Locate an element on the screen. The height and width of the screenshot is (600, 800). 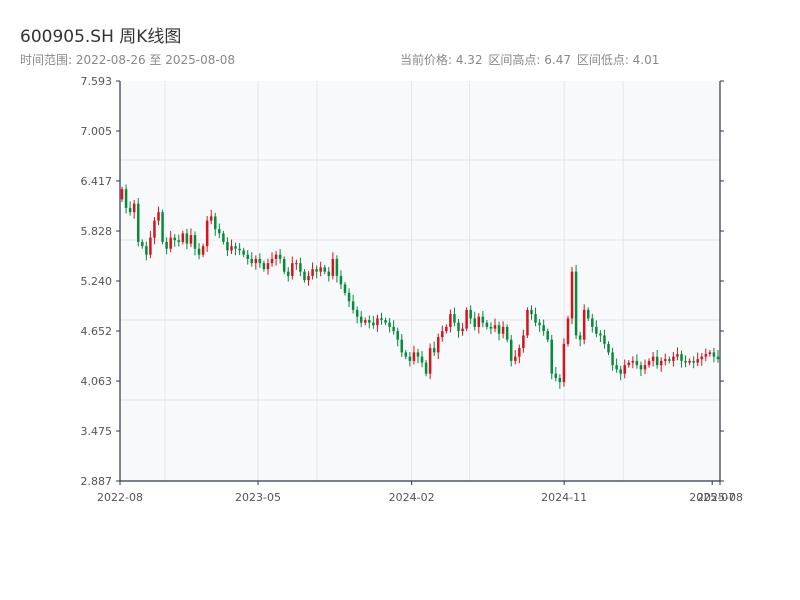
range-low-label: 区间低点: 4.01 is located at coordinates (618, 60).